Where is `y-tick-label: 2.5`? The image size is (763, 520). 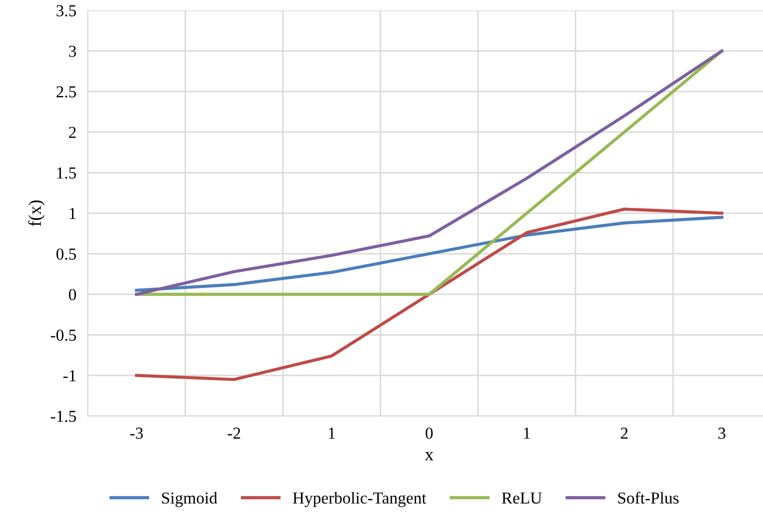 y-tick-label: 2.5 is located at coordinates (66, 92).